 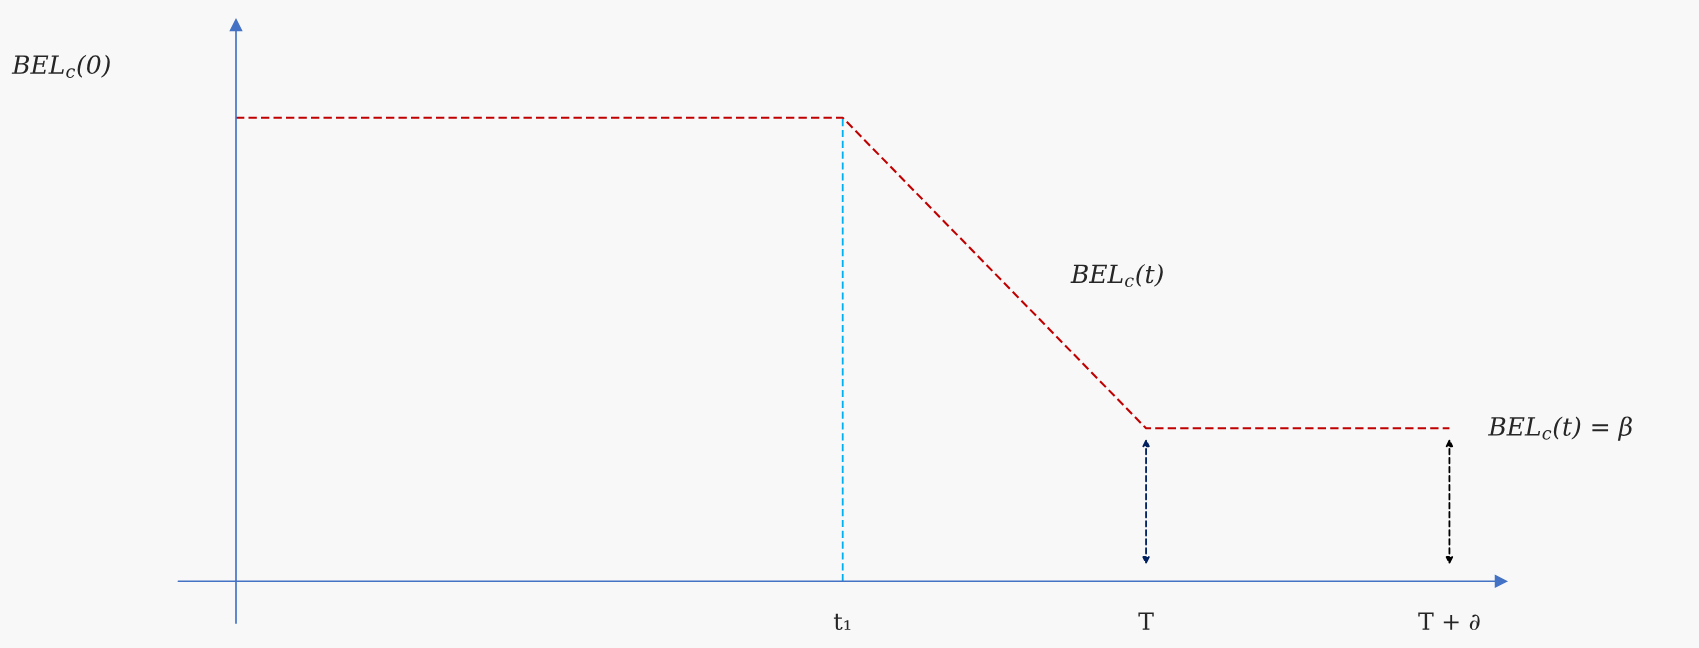 What do you see at coordinates (1449, 621) in the screenshot?
I see `x-tick-label: T + ∂` at bounding box center [1449, 621].